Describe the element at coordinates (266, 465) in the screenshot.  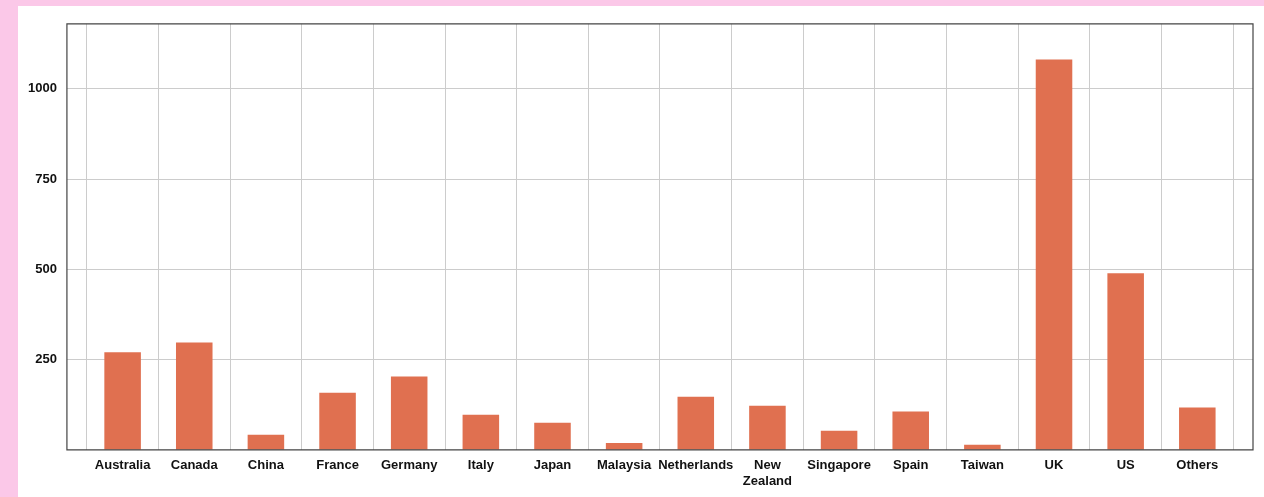
I see `x-tick-label: China` at that location.